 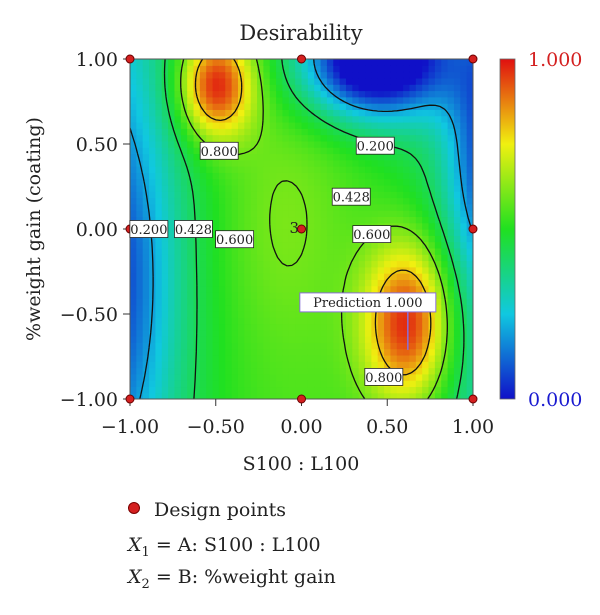 What do you see at coordinates (301, 427) in the screenshot?
I see `x-tick-label: 0.00` at bounding box center [301, 427].